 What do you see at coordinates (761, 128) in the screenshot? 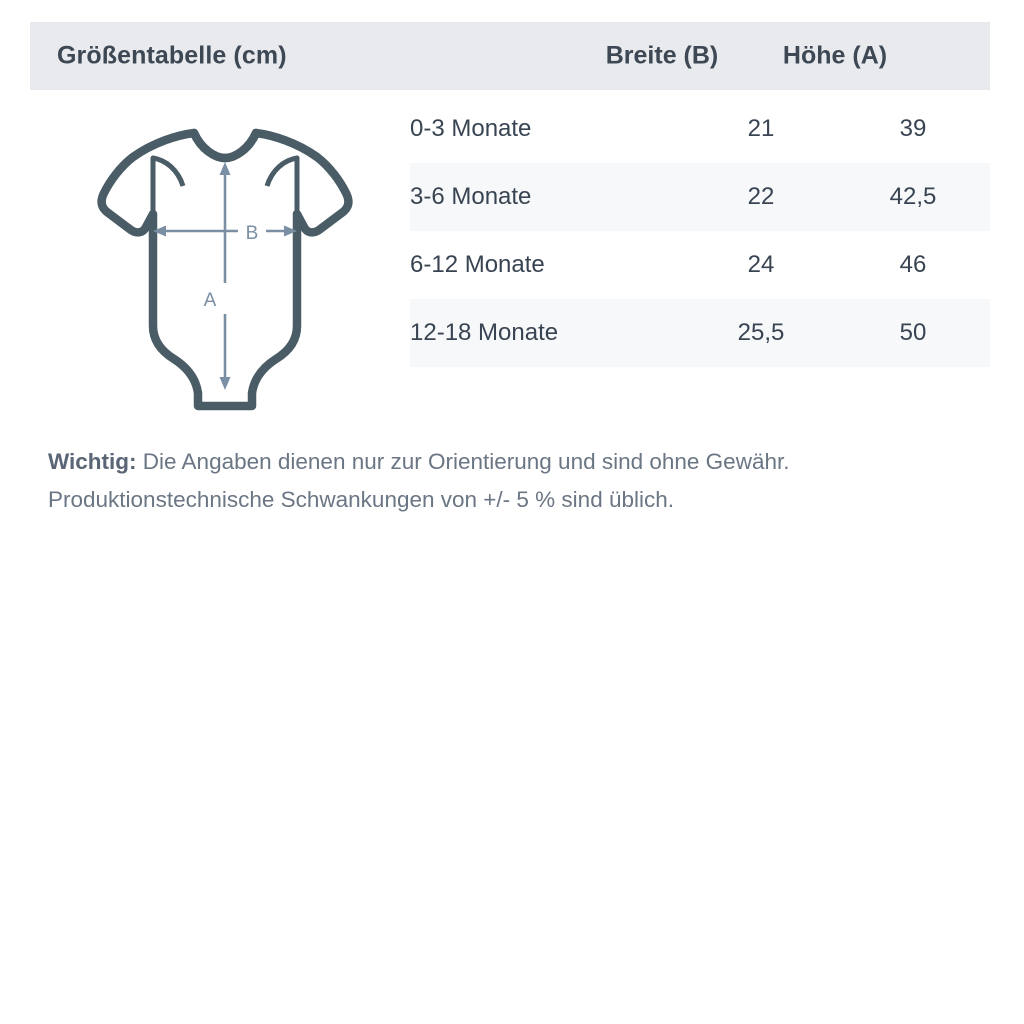
I see `cell-width: 21` at bounding box center [761, 128].